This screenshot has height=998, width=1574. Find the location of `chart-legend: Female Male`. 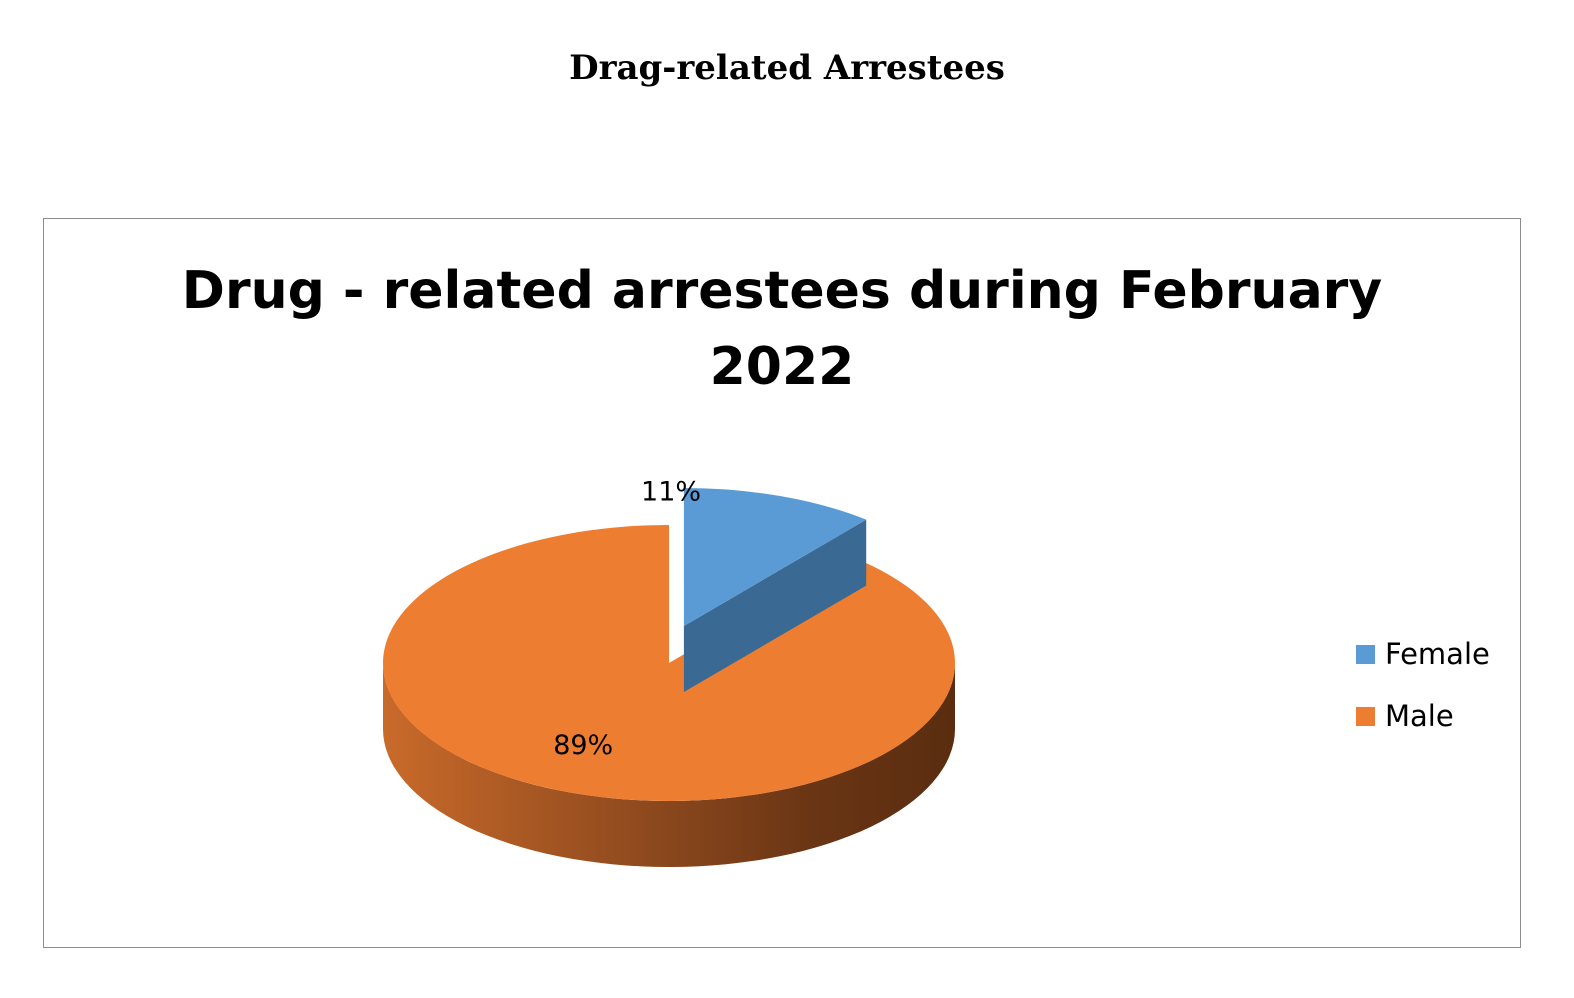

chart-legend: Female Male is located at coordinates (1423, 685).